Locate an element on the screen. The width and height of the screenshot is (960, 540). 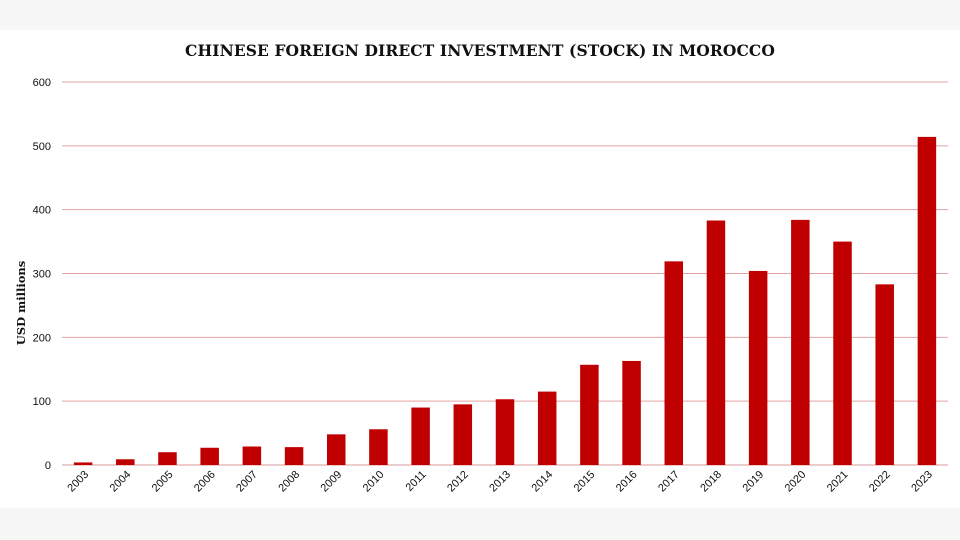
bar-2023 is located at coordinates (927, 300).